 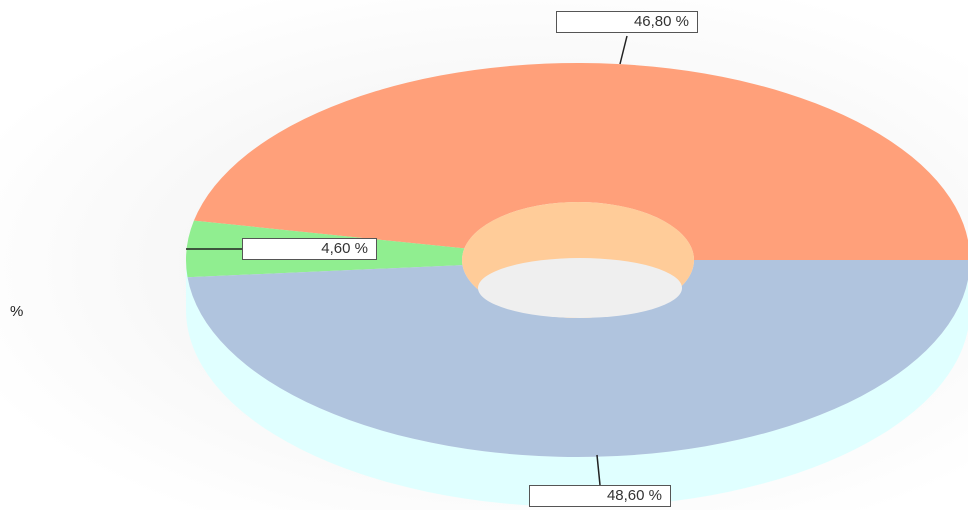 I want to click on doughnut-hole-floor, so click(x=580, y=288).